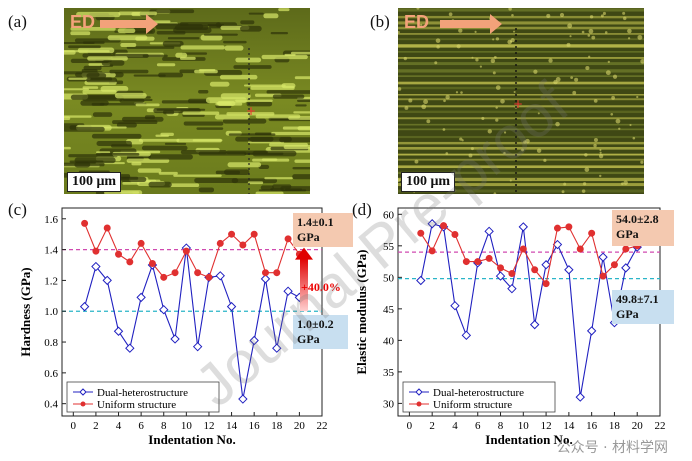  Describe the element at coordinates (323, 230) in the screenshot. I see `hardness-uniform-box: 1.4±0.1 GPa` at that location.